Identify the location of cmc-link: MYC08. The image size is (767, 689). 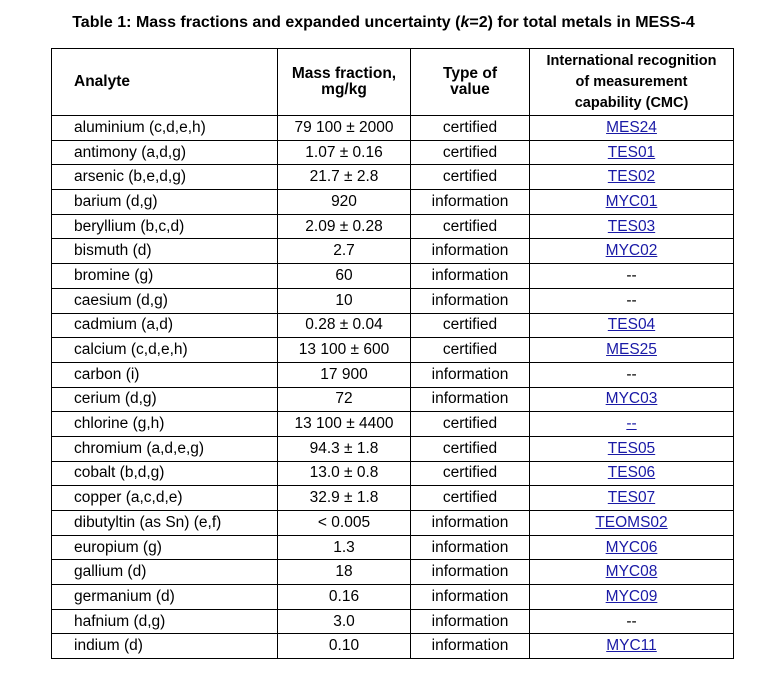
(631, 572).